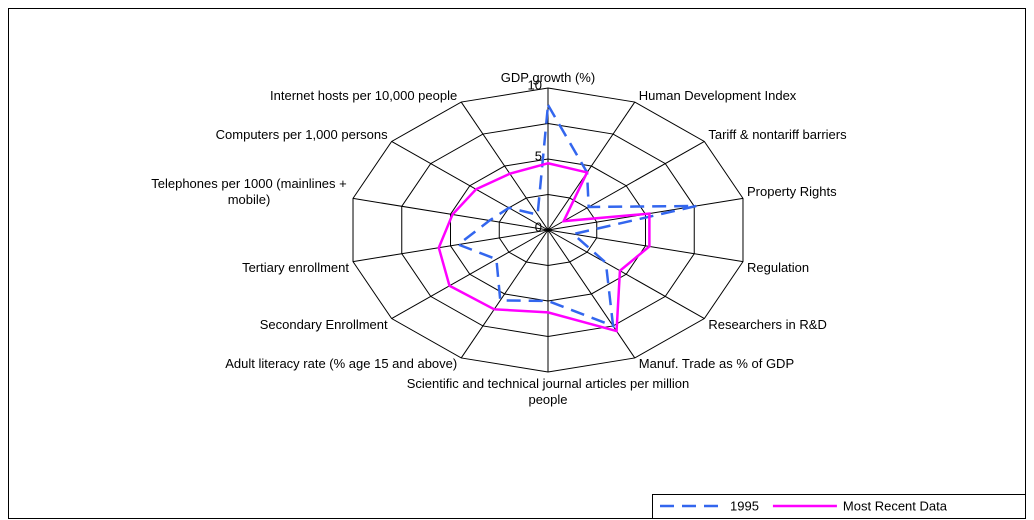  Describe the element at coordinates (535, 84) in the screenshot. I see `y-tick-label: 10` at that location.